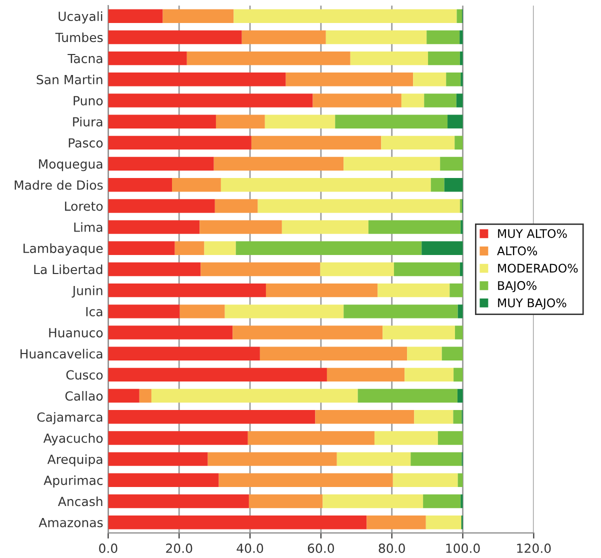  Describe the element at coordinates (80, 501) in the screenshot. I see `y-tick-label: Ancash` at that location.